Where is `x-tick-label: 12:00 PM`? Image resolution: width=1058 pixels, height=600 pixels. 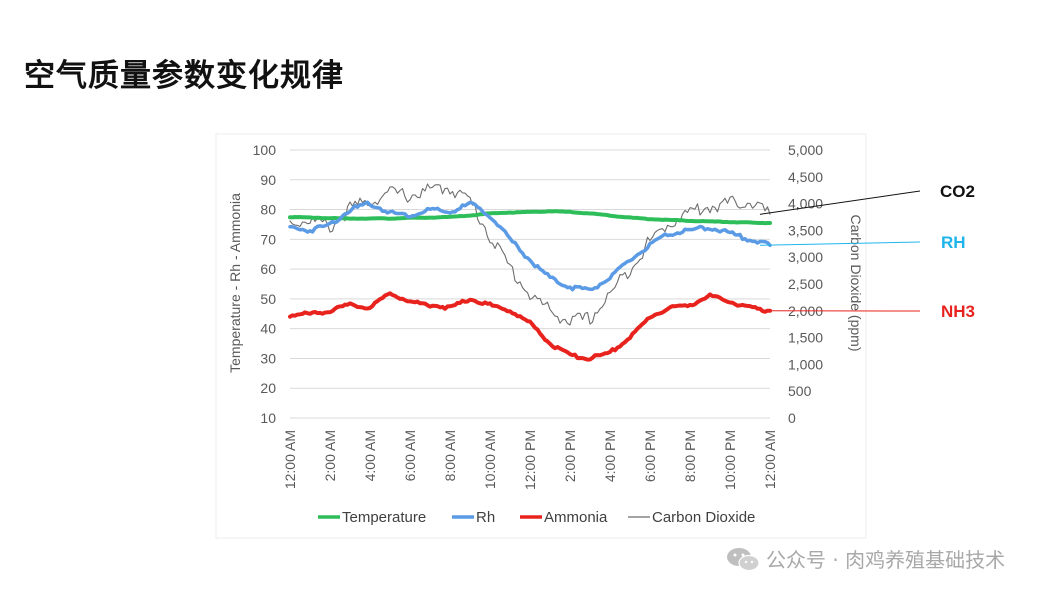
x-tick-label: 12:00 PM is located at coordinates (530, 460).